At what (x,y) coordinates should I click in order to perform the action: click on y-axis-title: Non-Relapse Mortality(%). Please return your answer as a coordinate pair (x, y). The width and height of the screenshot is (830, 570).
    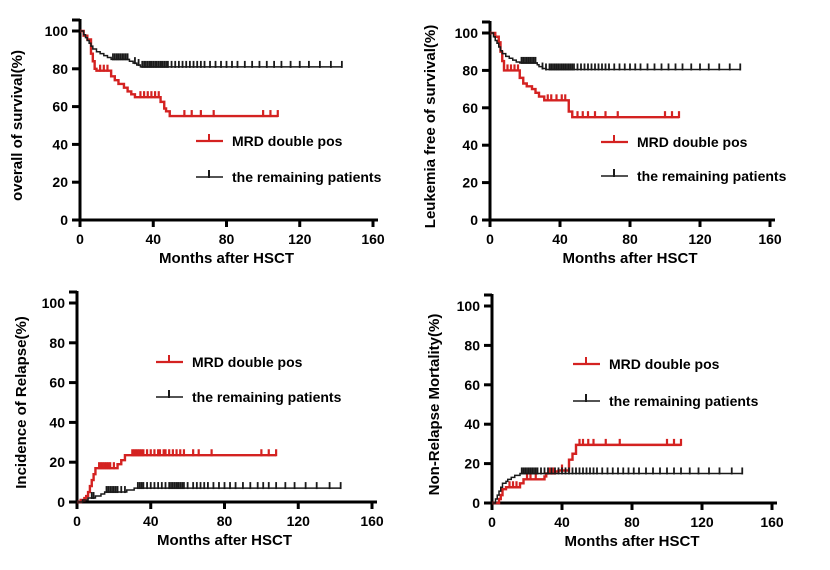
    Looking at the image, I should click on (434, 405).